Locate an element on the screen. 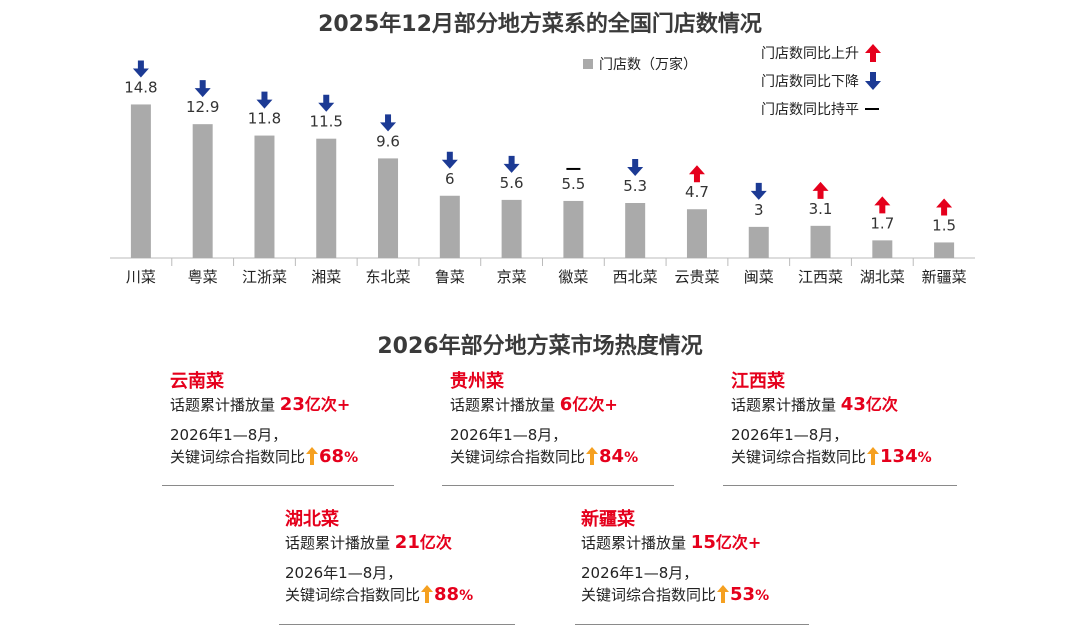  x-tick-label: 江西菜 is located at coordinates (820, 277).